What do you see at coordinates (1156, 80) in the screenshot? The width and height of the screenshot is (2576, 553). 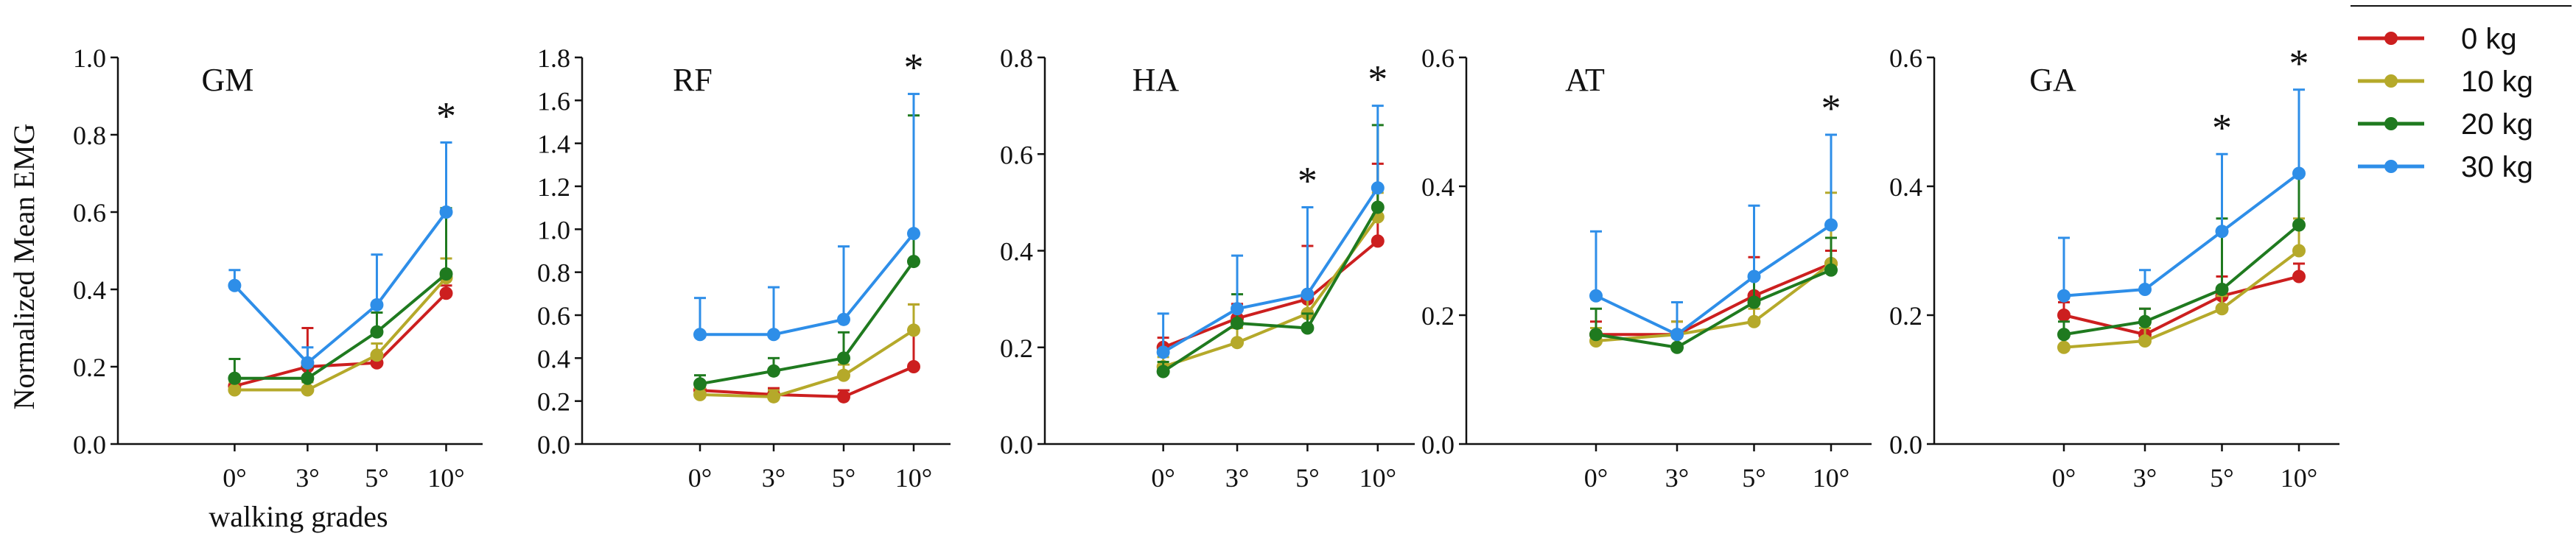 I see `panel-title: HA` at bounding box center [1156, 80].